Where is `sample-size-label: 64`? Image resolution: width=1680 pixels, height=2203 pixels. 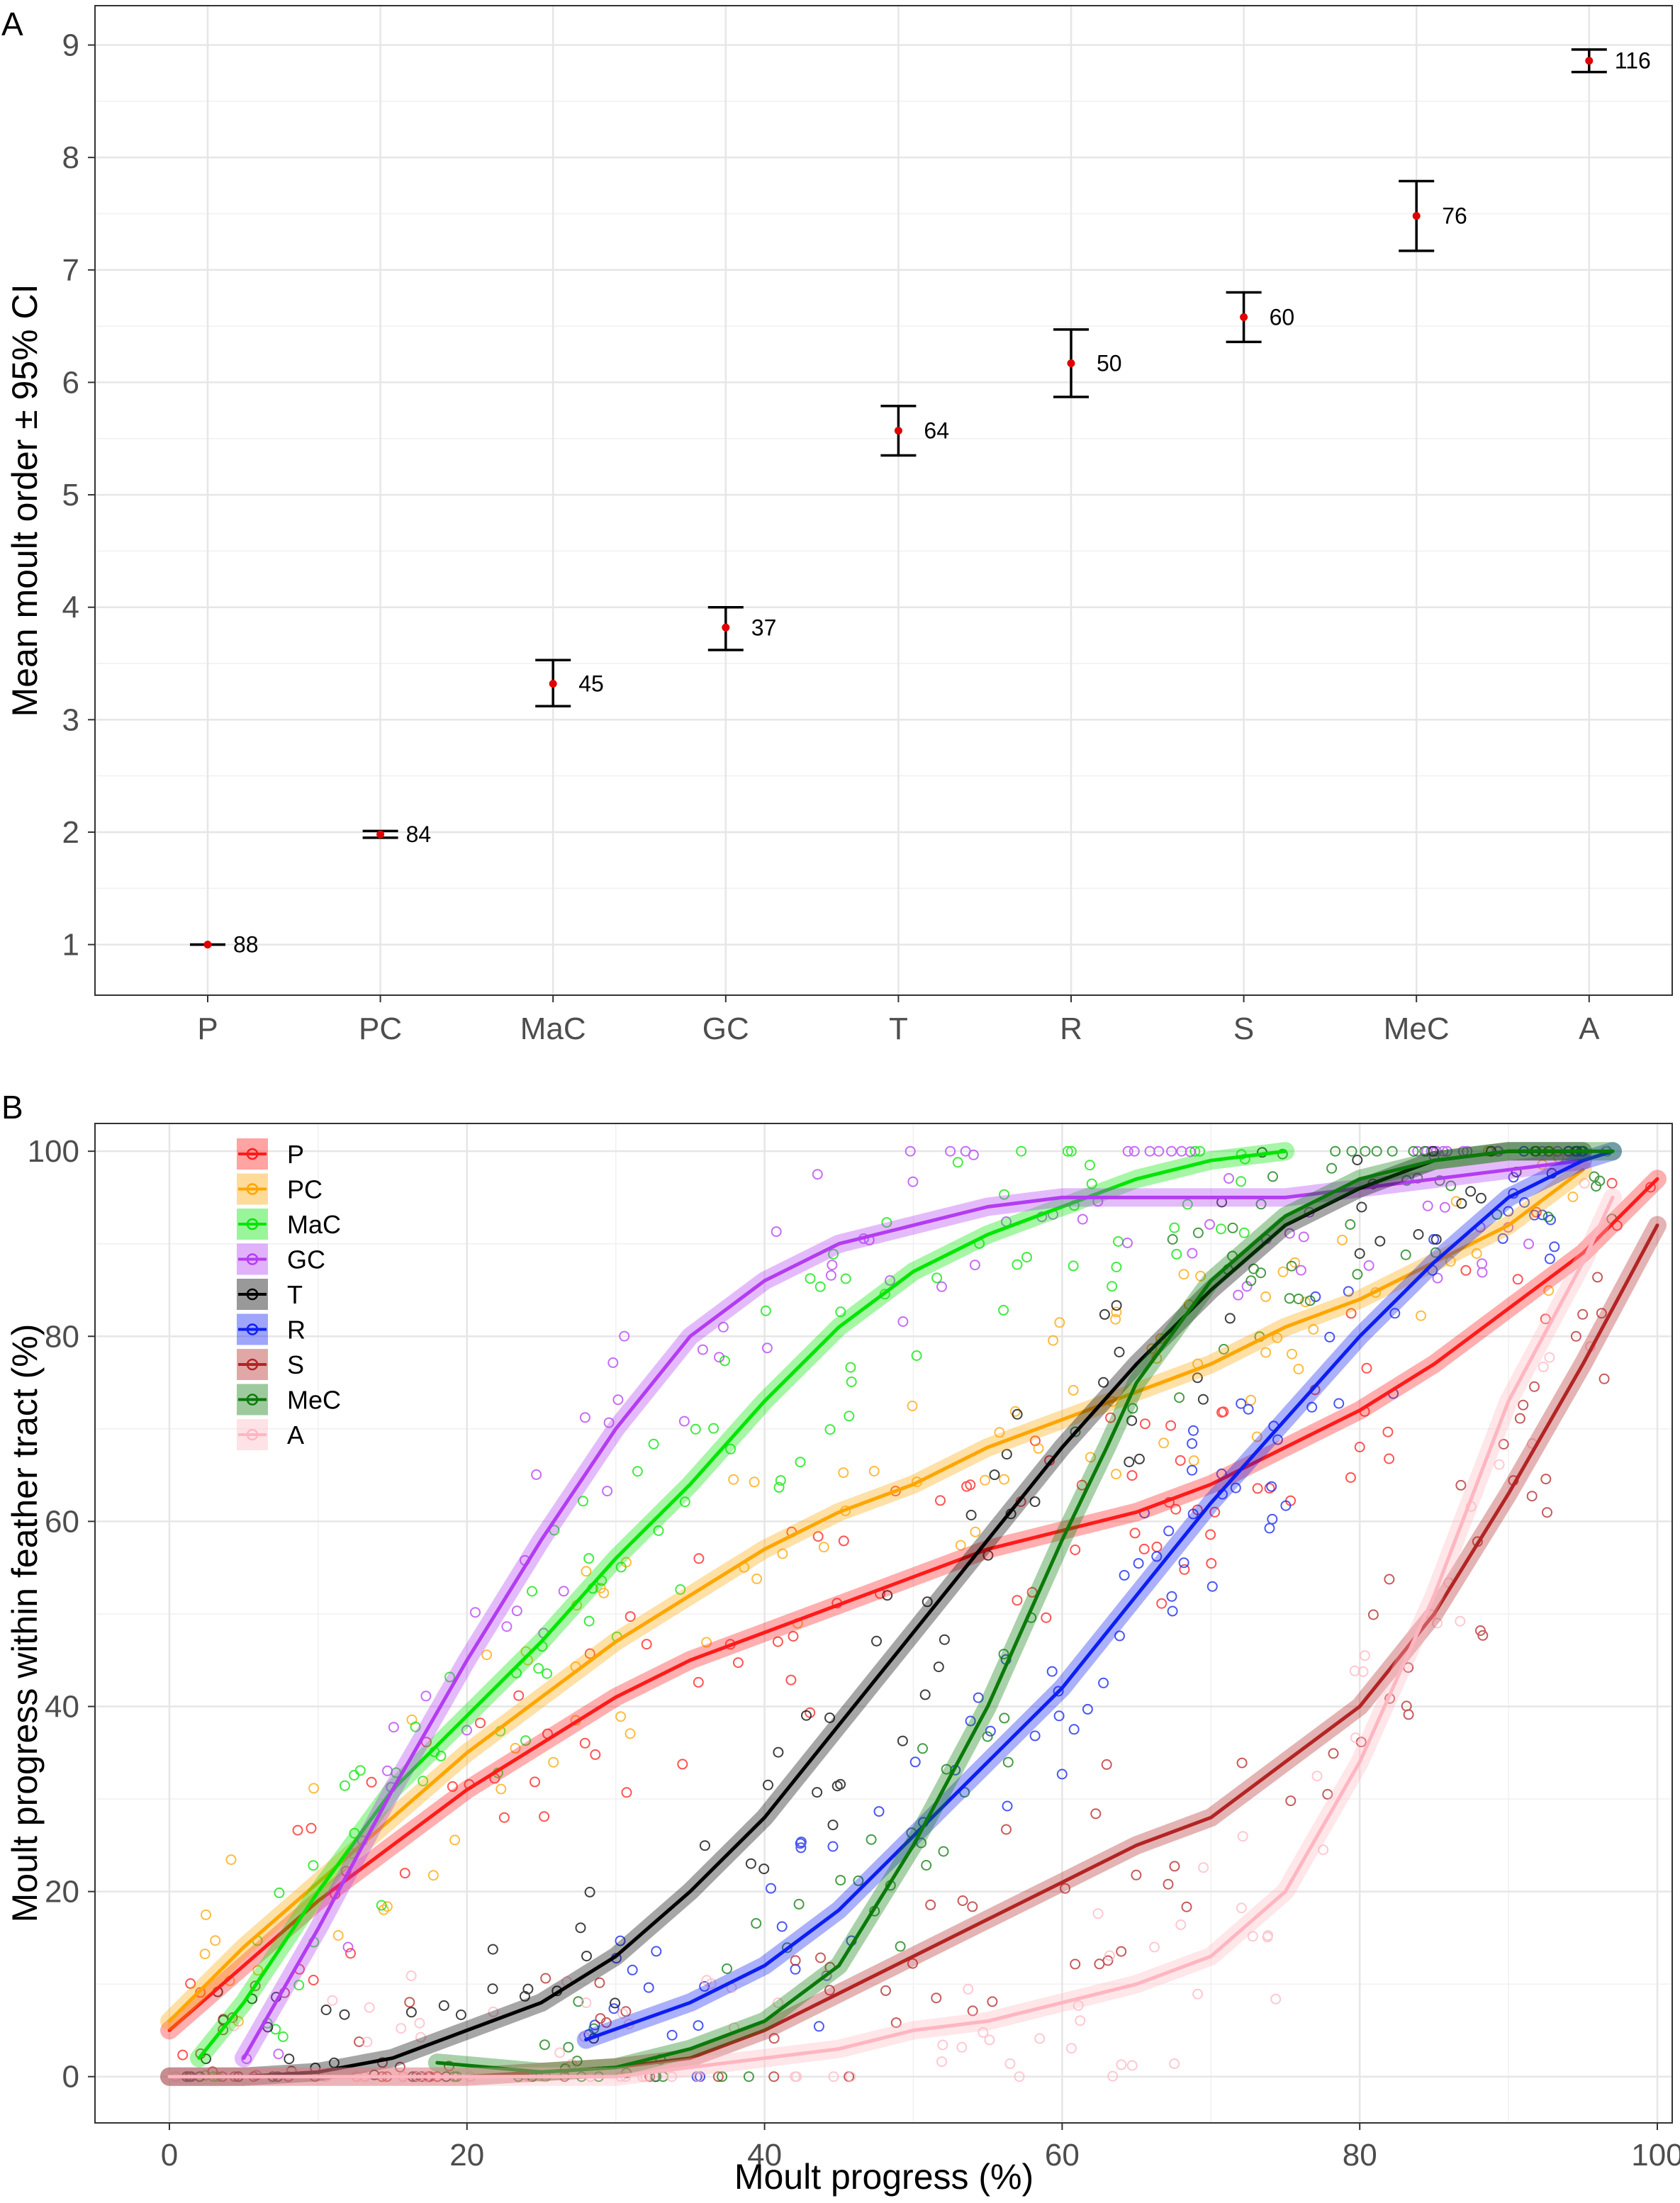
sample-size-label: 64 is located at coordinates (937, 431).